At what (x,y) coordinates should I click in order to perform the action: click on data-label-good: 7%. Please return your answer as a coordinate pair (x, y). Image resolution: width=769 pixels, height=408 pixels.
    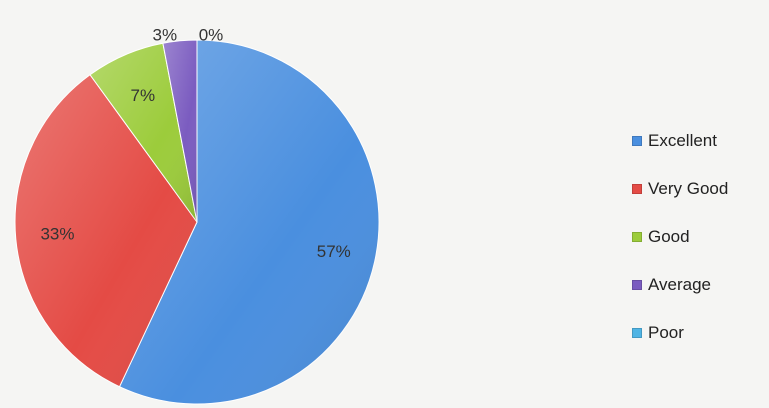
    Looking at the image, I should click on (143, 95).